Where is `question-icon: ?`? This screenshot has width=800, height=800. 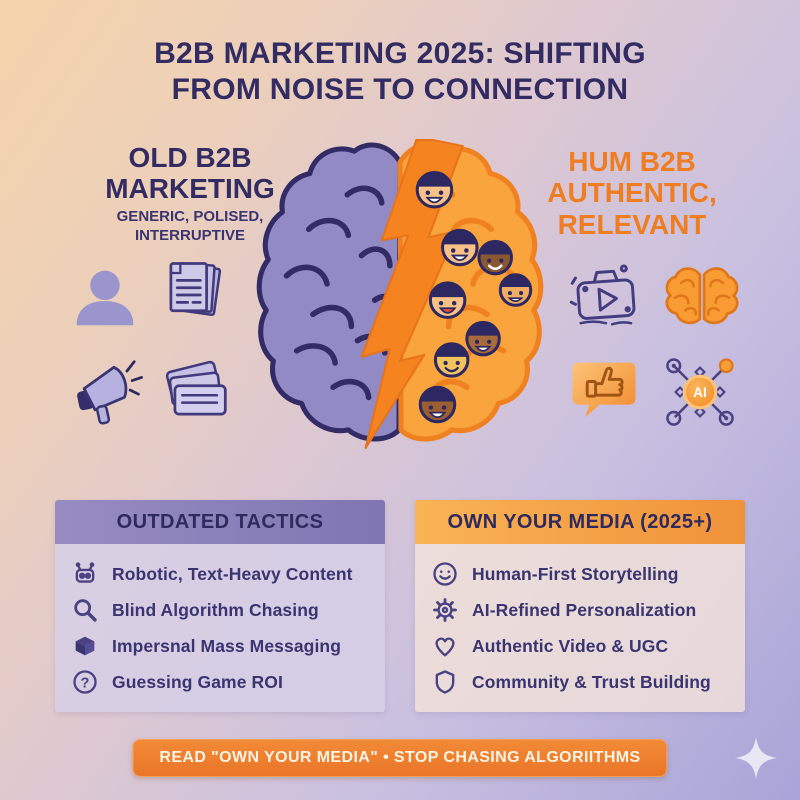 question-icon: ? is located at coordinates (85, 682).